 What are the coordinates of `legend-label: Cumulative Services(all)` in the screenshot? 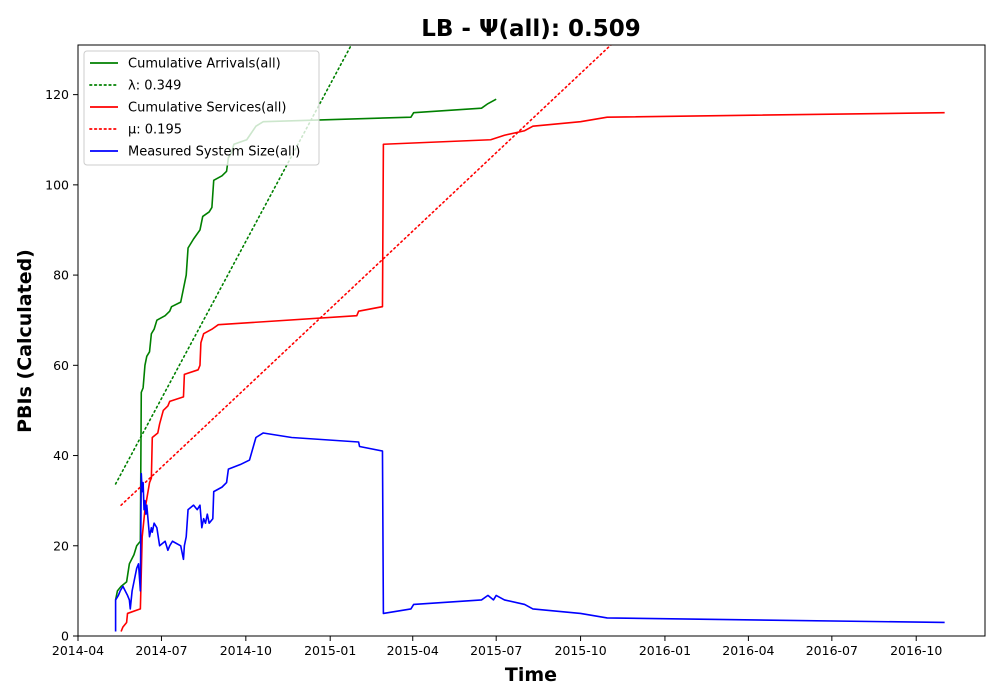 It's located at (207, 108).